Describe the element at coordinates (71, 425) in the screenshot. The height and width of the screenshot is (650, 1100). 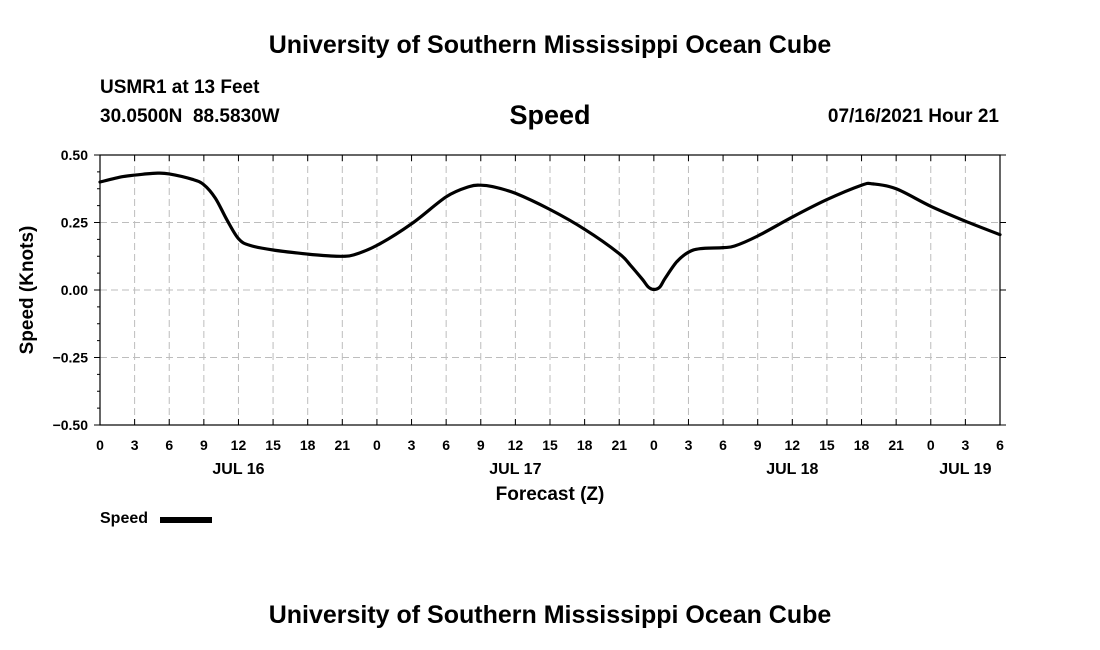
I see `y-tick-label: −0.50` at that location.